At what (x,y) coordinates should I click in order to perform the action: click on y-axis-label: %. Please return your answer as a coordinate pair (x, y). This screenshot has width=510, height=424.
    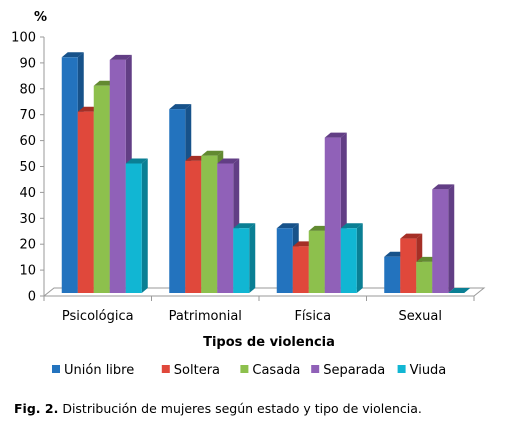
    Looking at the image, I should click on (40, 17).